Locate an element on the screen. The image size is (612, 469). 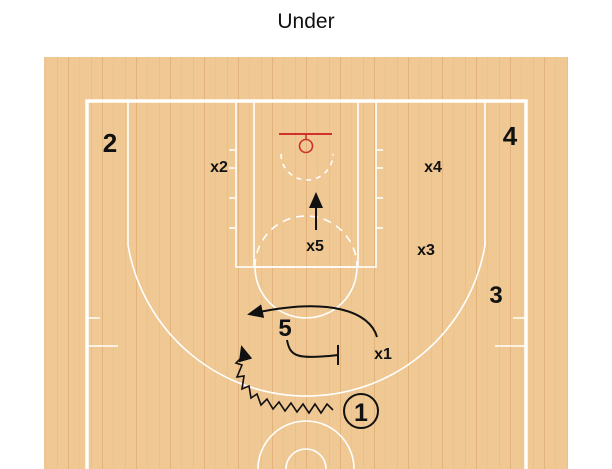
defender-x2: x2 is located at coordinates (219, 167).